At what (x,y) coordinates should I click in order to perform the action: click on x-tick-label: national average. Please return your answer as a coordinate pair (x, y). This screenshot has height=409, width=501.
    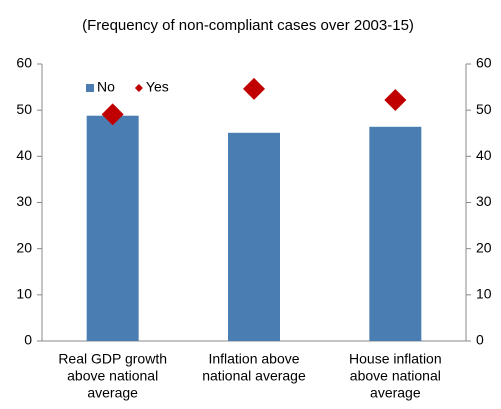
    Looking at the image, I should click on (254, 376).